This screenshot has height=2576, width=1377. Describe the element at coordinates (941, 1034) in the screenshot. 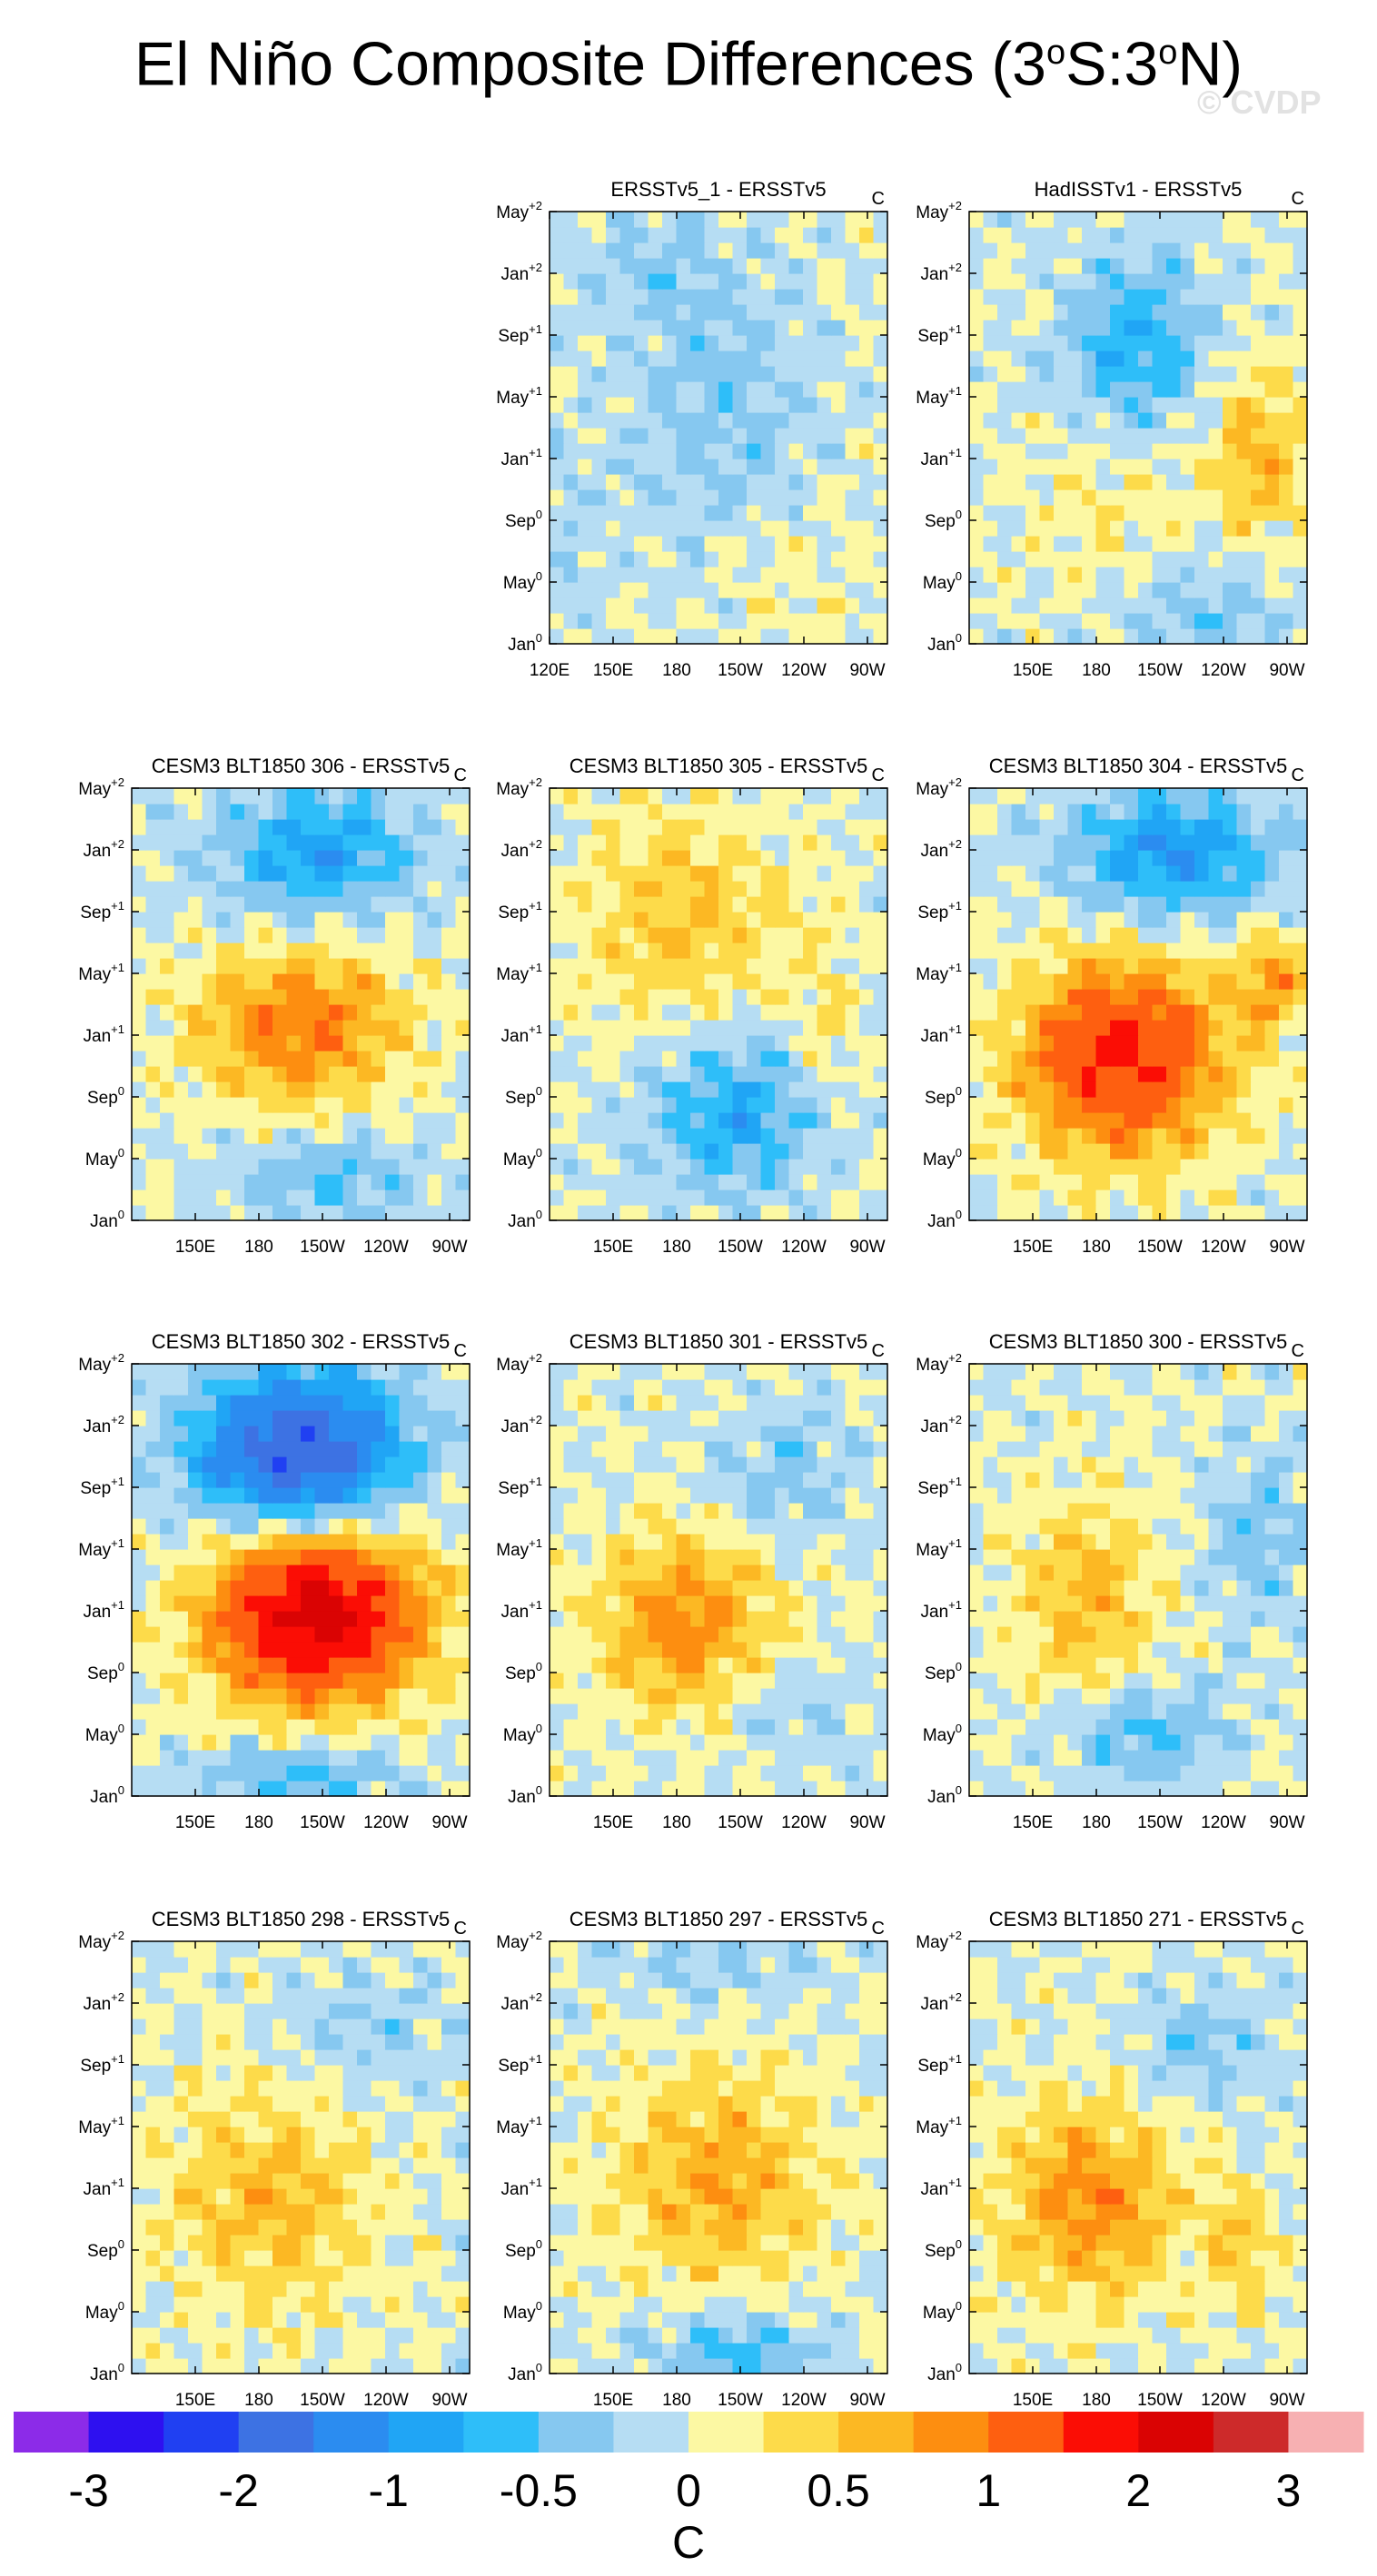

I see `y-tick-label: Jan+1` at that location.